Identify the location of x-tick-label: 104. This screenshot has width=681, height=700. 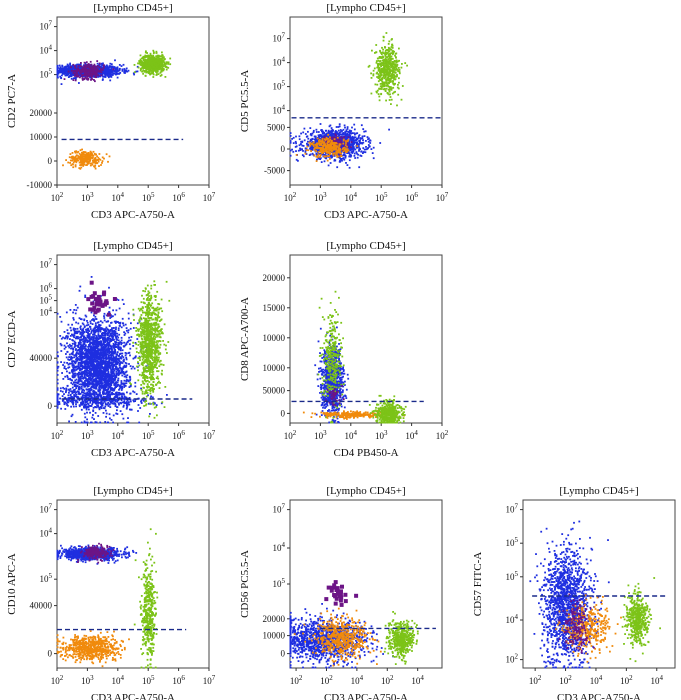
(351, 197).